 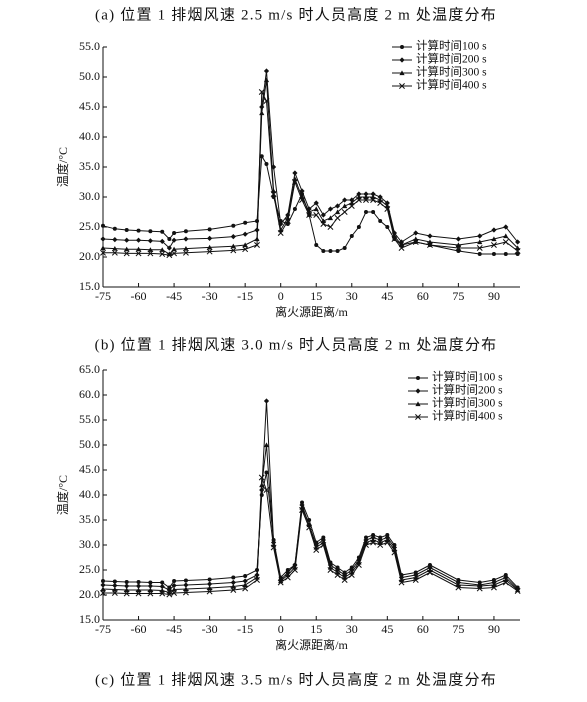 I want to click on caption: (a) 位置 1 排烟风速 2.5 m/s 时人员高度 2 m 处温度分布, so click(x=296, y=14).